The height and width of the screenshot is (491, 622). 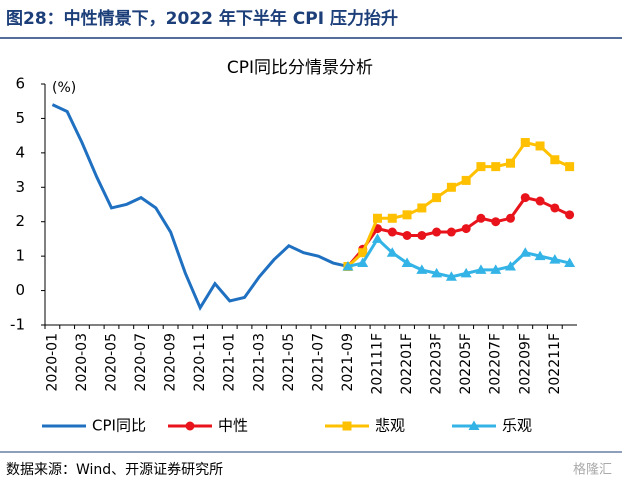 I want to click on y-tick-label: 1, so click(x=20, y=256).